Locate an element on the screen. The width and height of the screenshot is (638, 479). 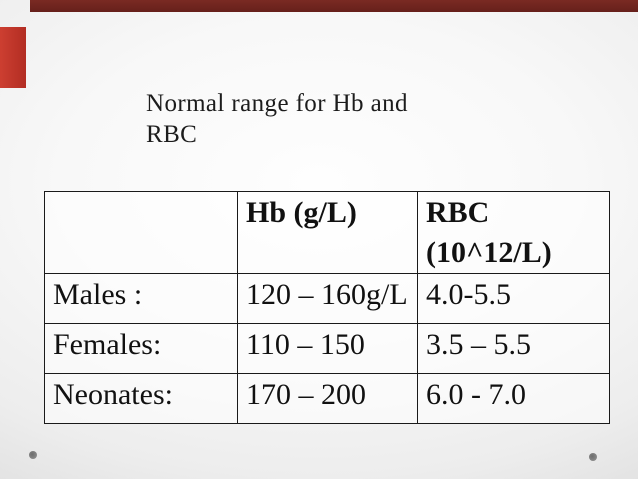
table-row-females: Females: 110 – 150 3.5 – 5.5 is located at coordinates (327, 348).